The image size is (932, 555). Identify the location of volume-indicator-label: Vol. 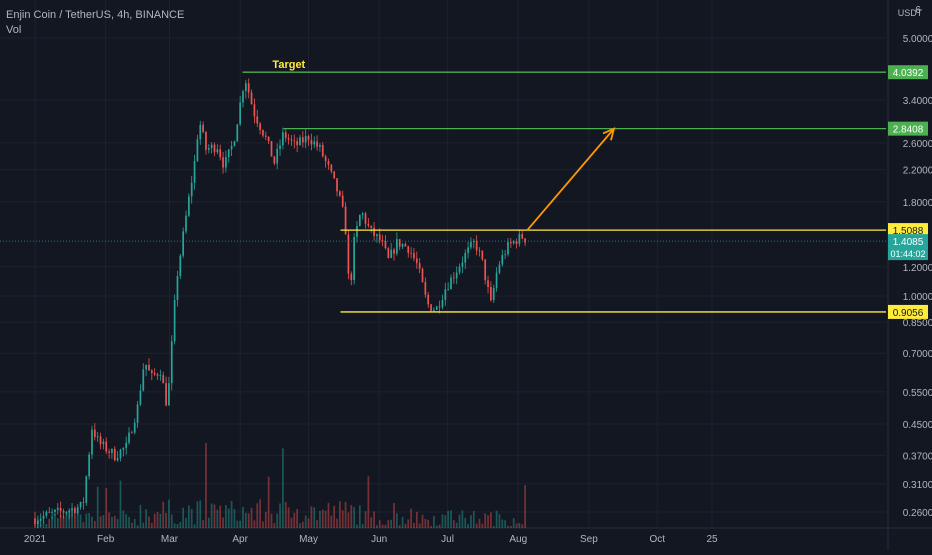
(14, 30).